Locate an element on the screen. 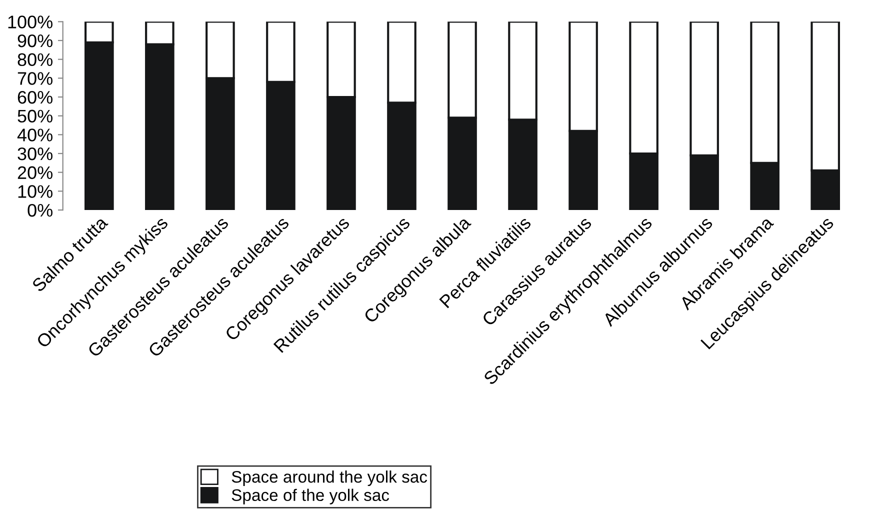 The height and width of the screenshot is (516, 873). y-tick-label: 70% is located at coordinates (35, 78).